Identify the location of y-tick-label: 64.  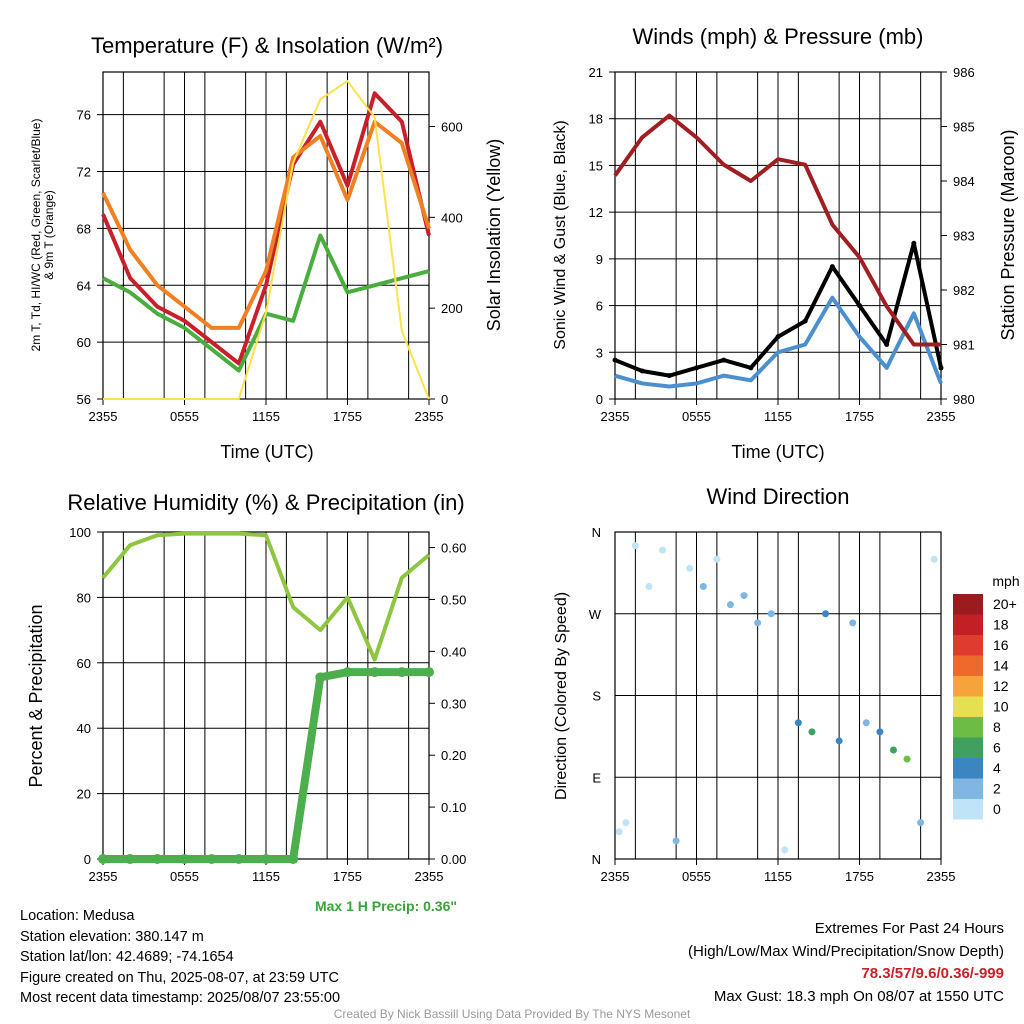
(84, 285).